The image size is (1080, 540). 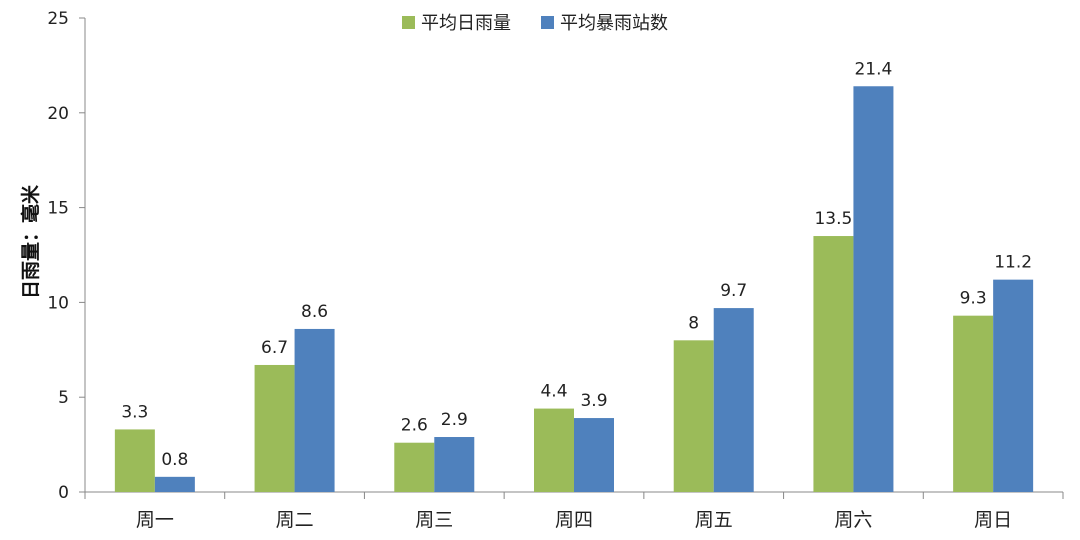 I want to click on x-category-label: 周四, so click(x=574, y=520).